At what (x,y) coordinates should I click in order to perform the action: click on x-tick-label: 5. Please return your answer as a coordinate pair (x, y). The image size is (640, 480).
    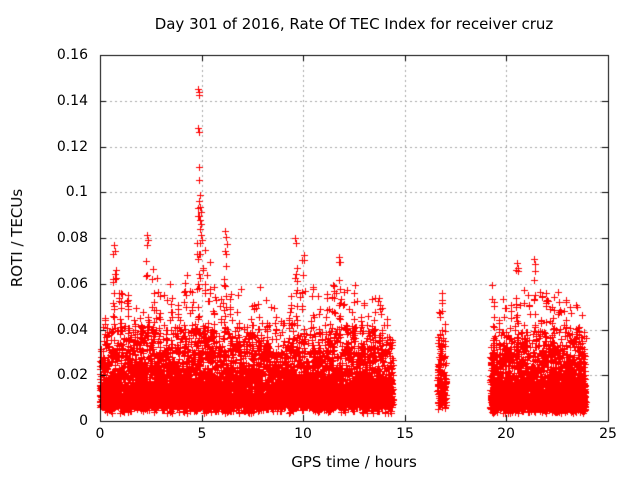
    Looking at the image, I should click on (202, 434).